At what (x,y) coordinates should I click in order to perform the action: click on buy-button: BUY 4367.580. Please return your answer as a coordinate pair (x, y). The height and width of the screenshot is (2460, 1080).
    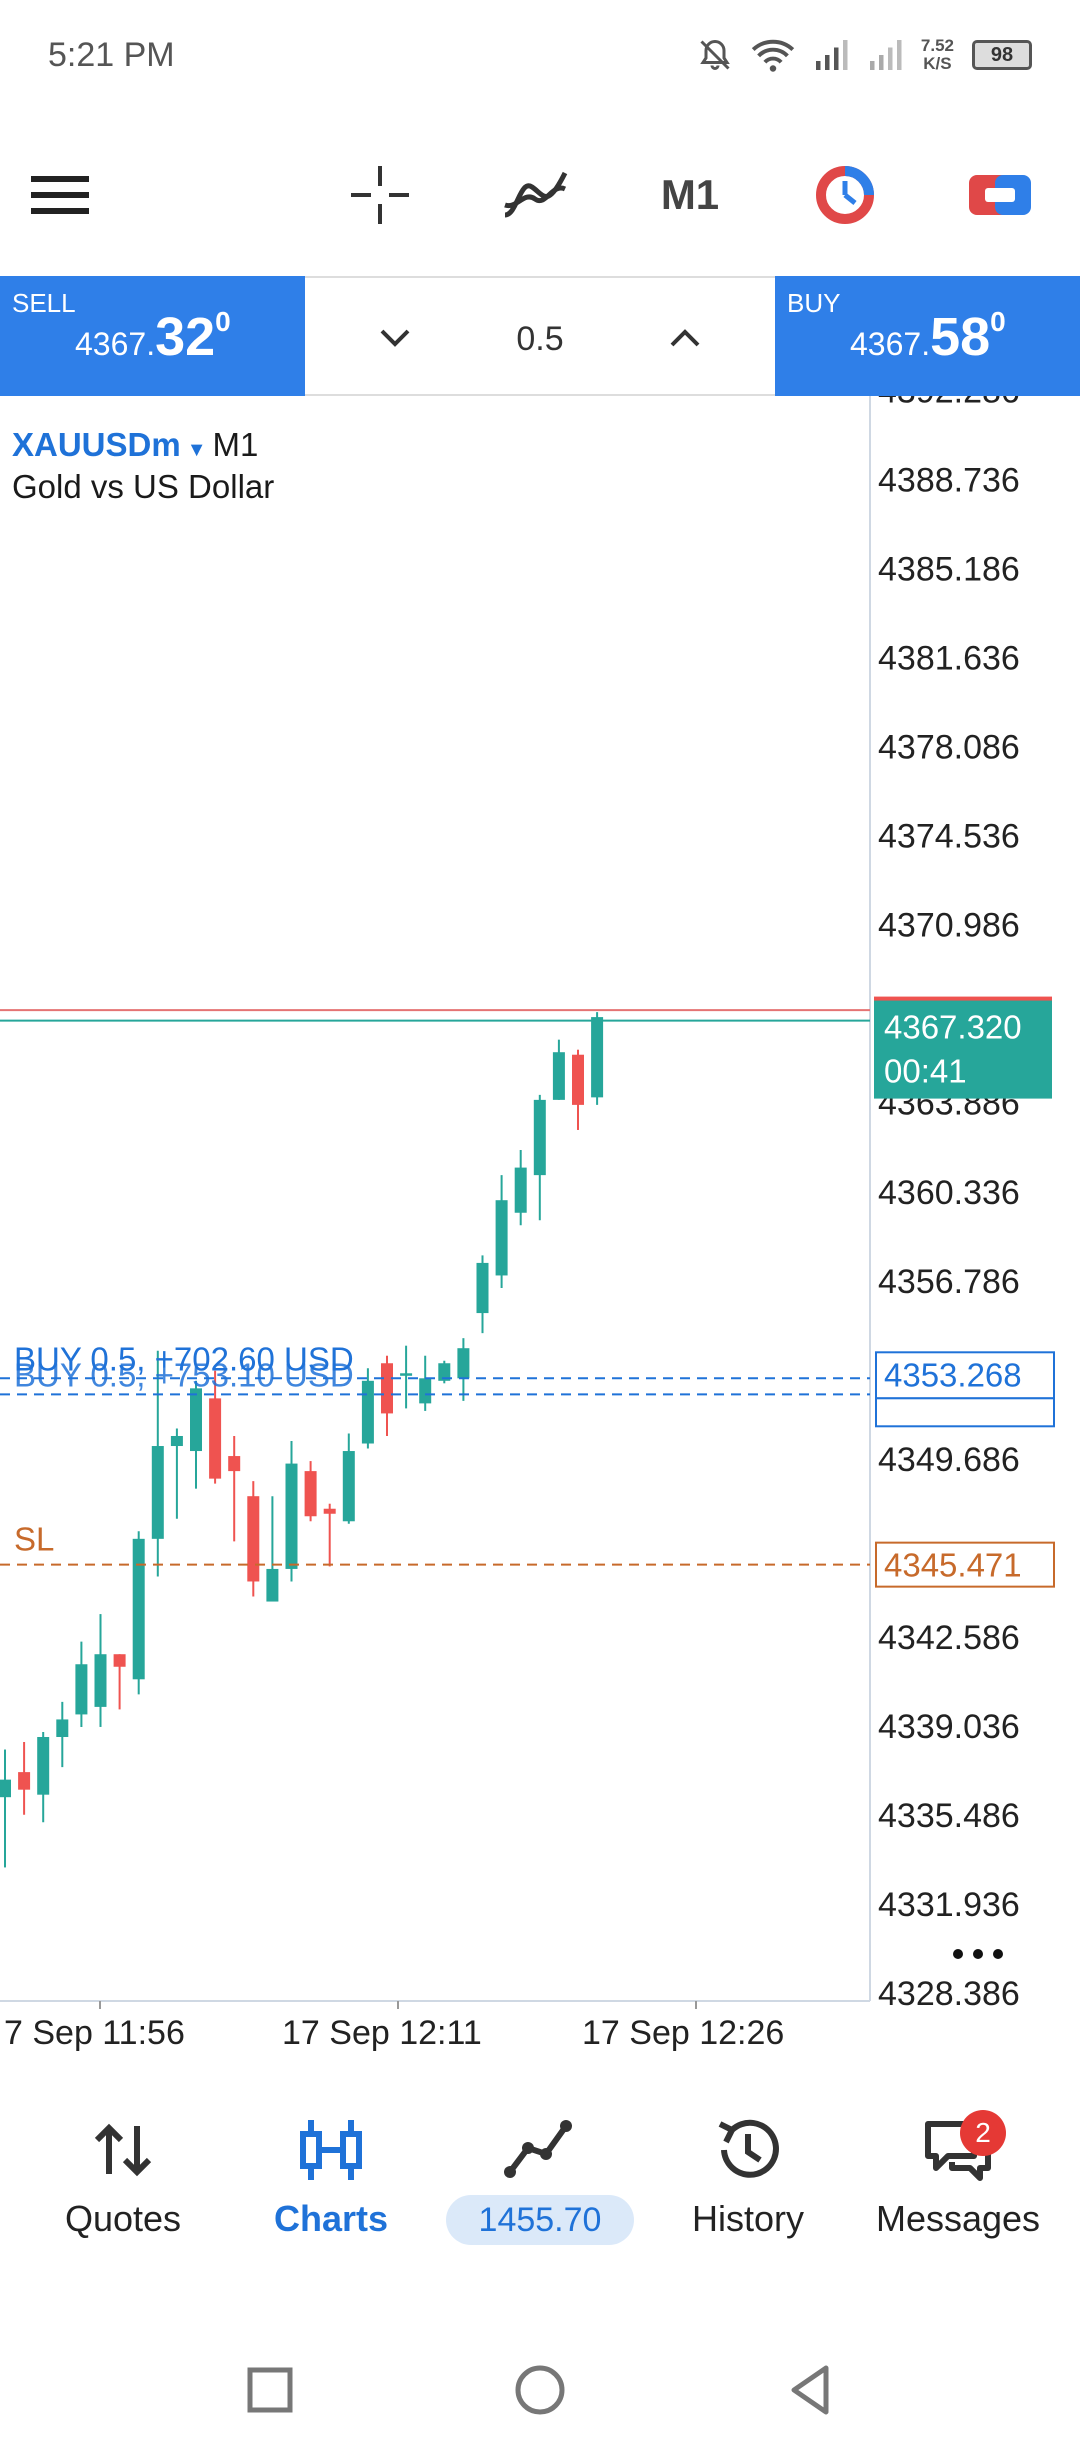
    Looking at the image, I should click on (927, 336).